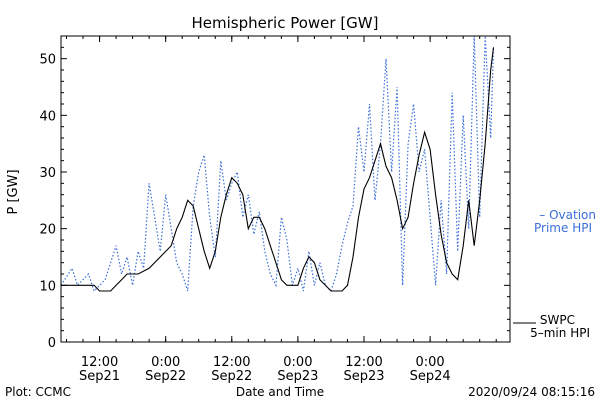 This screenshot has width=600, height=400. What do you see at coordinates (560, 333) in the screenshot?
I see `legend-swpc-line2: 5–min HPI` at bounding box center [560, 333].